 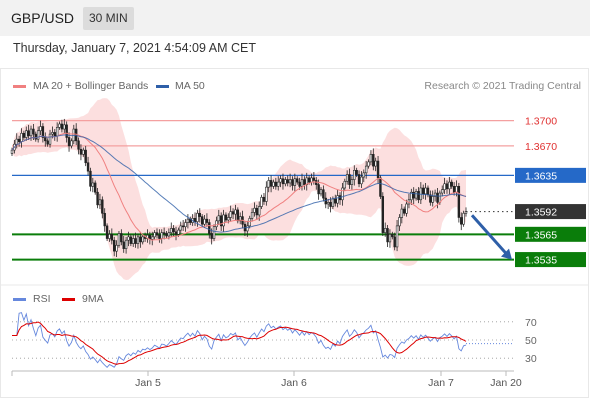 I want to click on level-label-support: 1.3535, so click(x=541, y=261).